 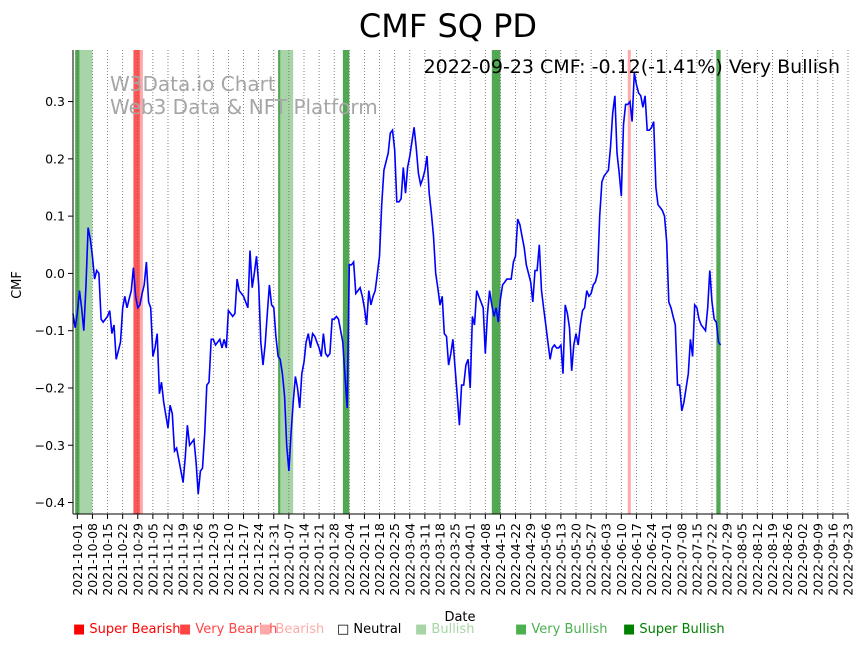 What do you see at coordinates (349, 559) in the screenshot?
I see `x-tick-label-18: 2022-02-04` at bounding box center [349, 559].